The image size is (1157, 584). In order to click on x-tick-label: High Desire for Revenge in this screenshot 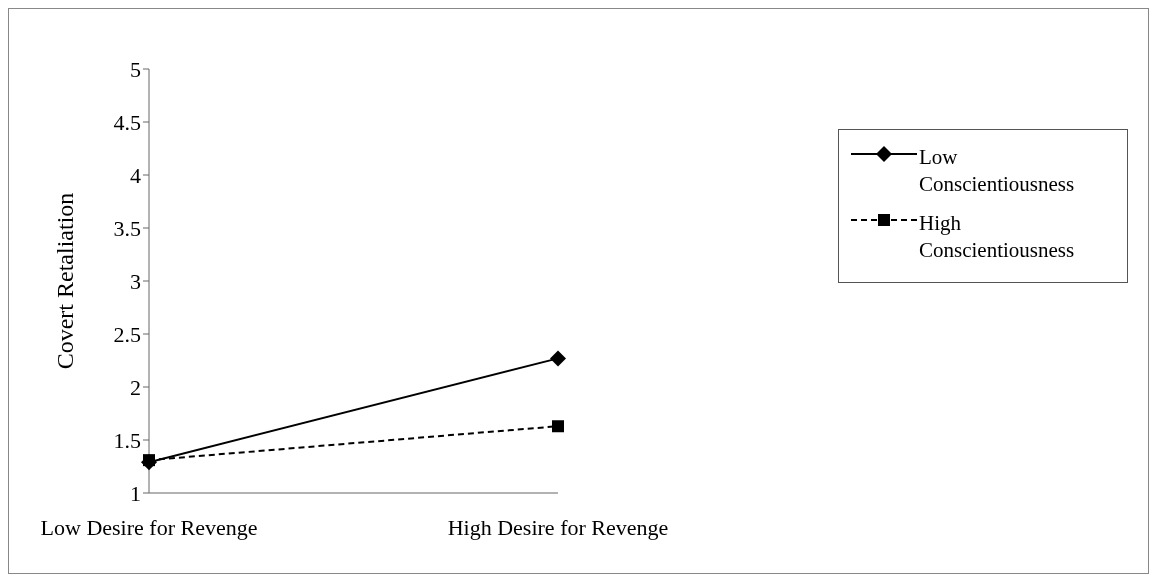, I will do `click(558, 527)`.